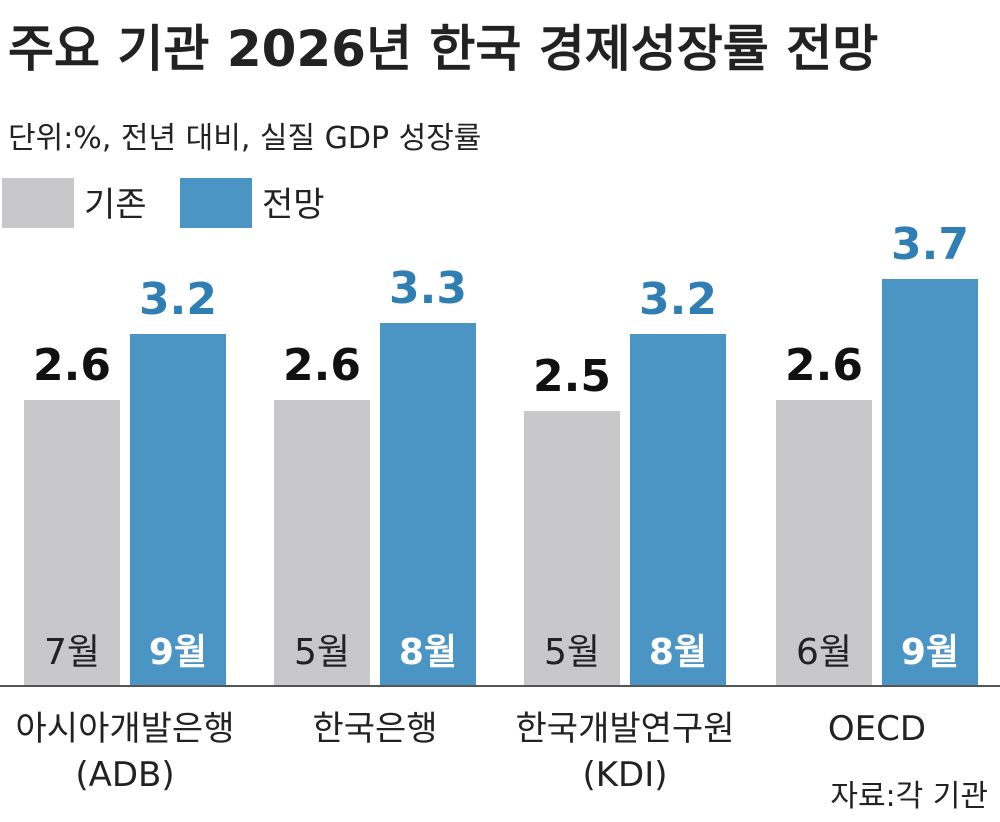 This screenshot has width=1000, height=822. I want to click on month-label-previous-2: 5월, so click(572, 652).